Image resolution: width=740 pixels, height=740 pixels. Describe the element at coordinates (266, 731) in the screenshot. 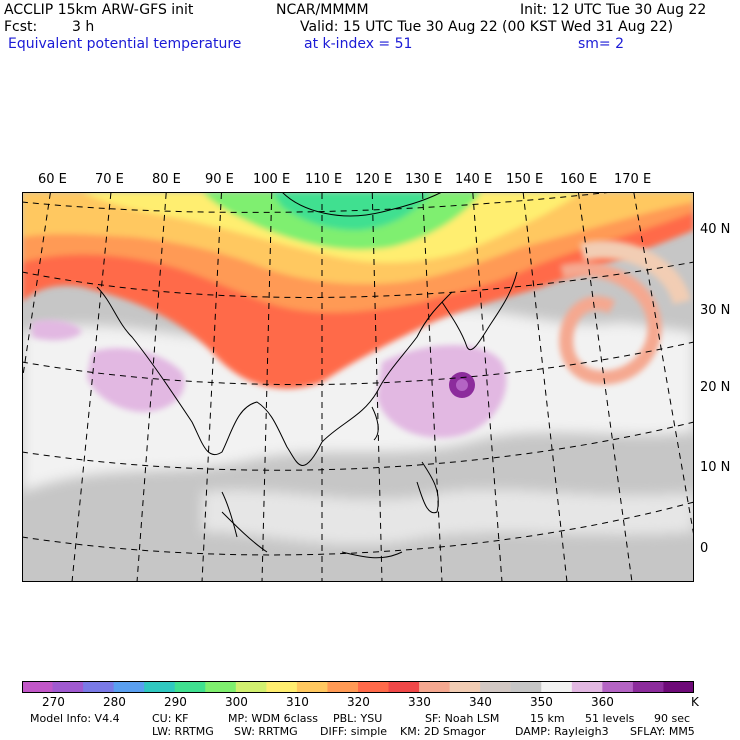

I see `model-sw: SW: RRTMG` at that location.